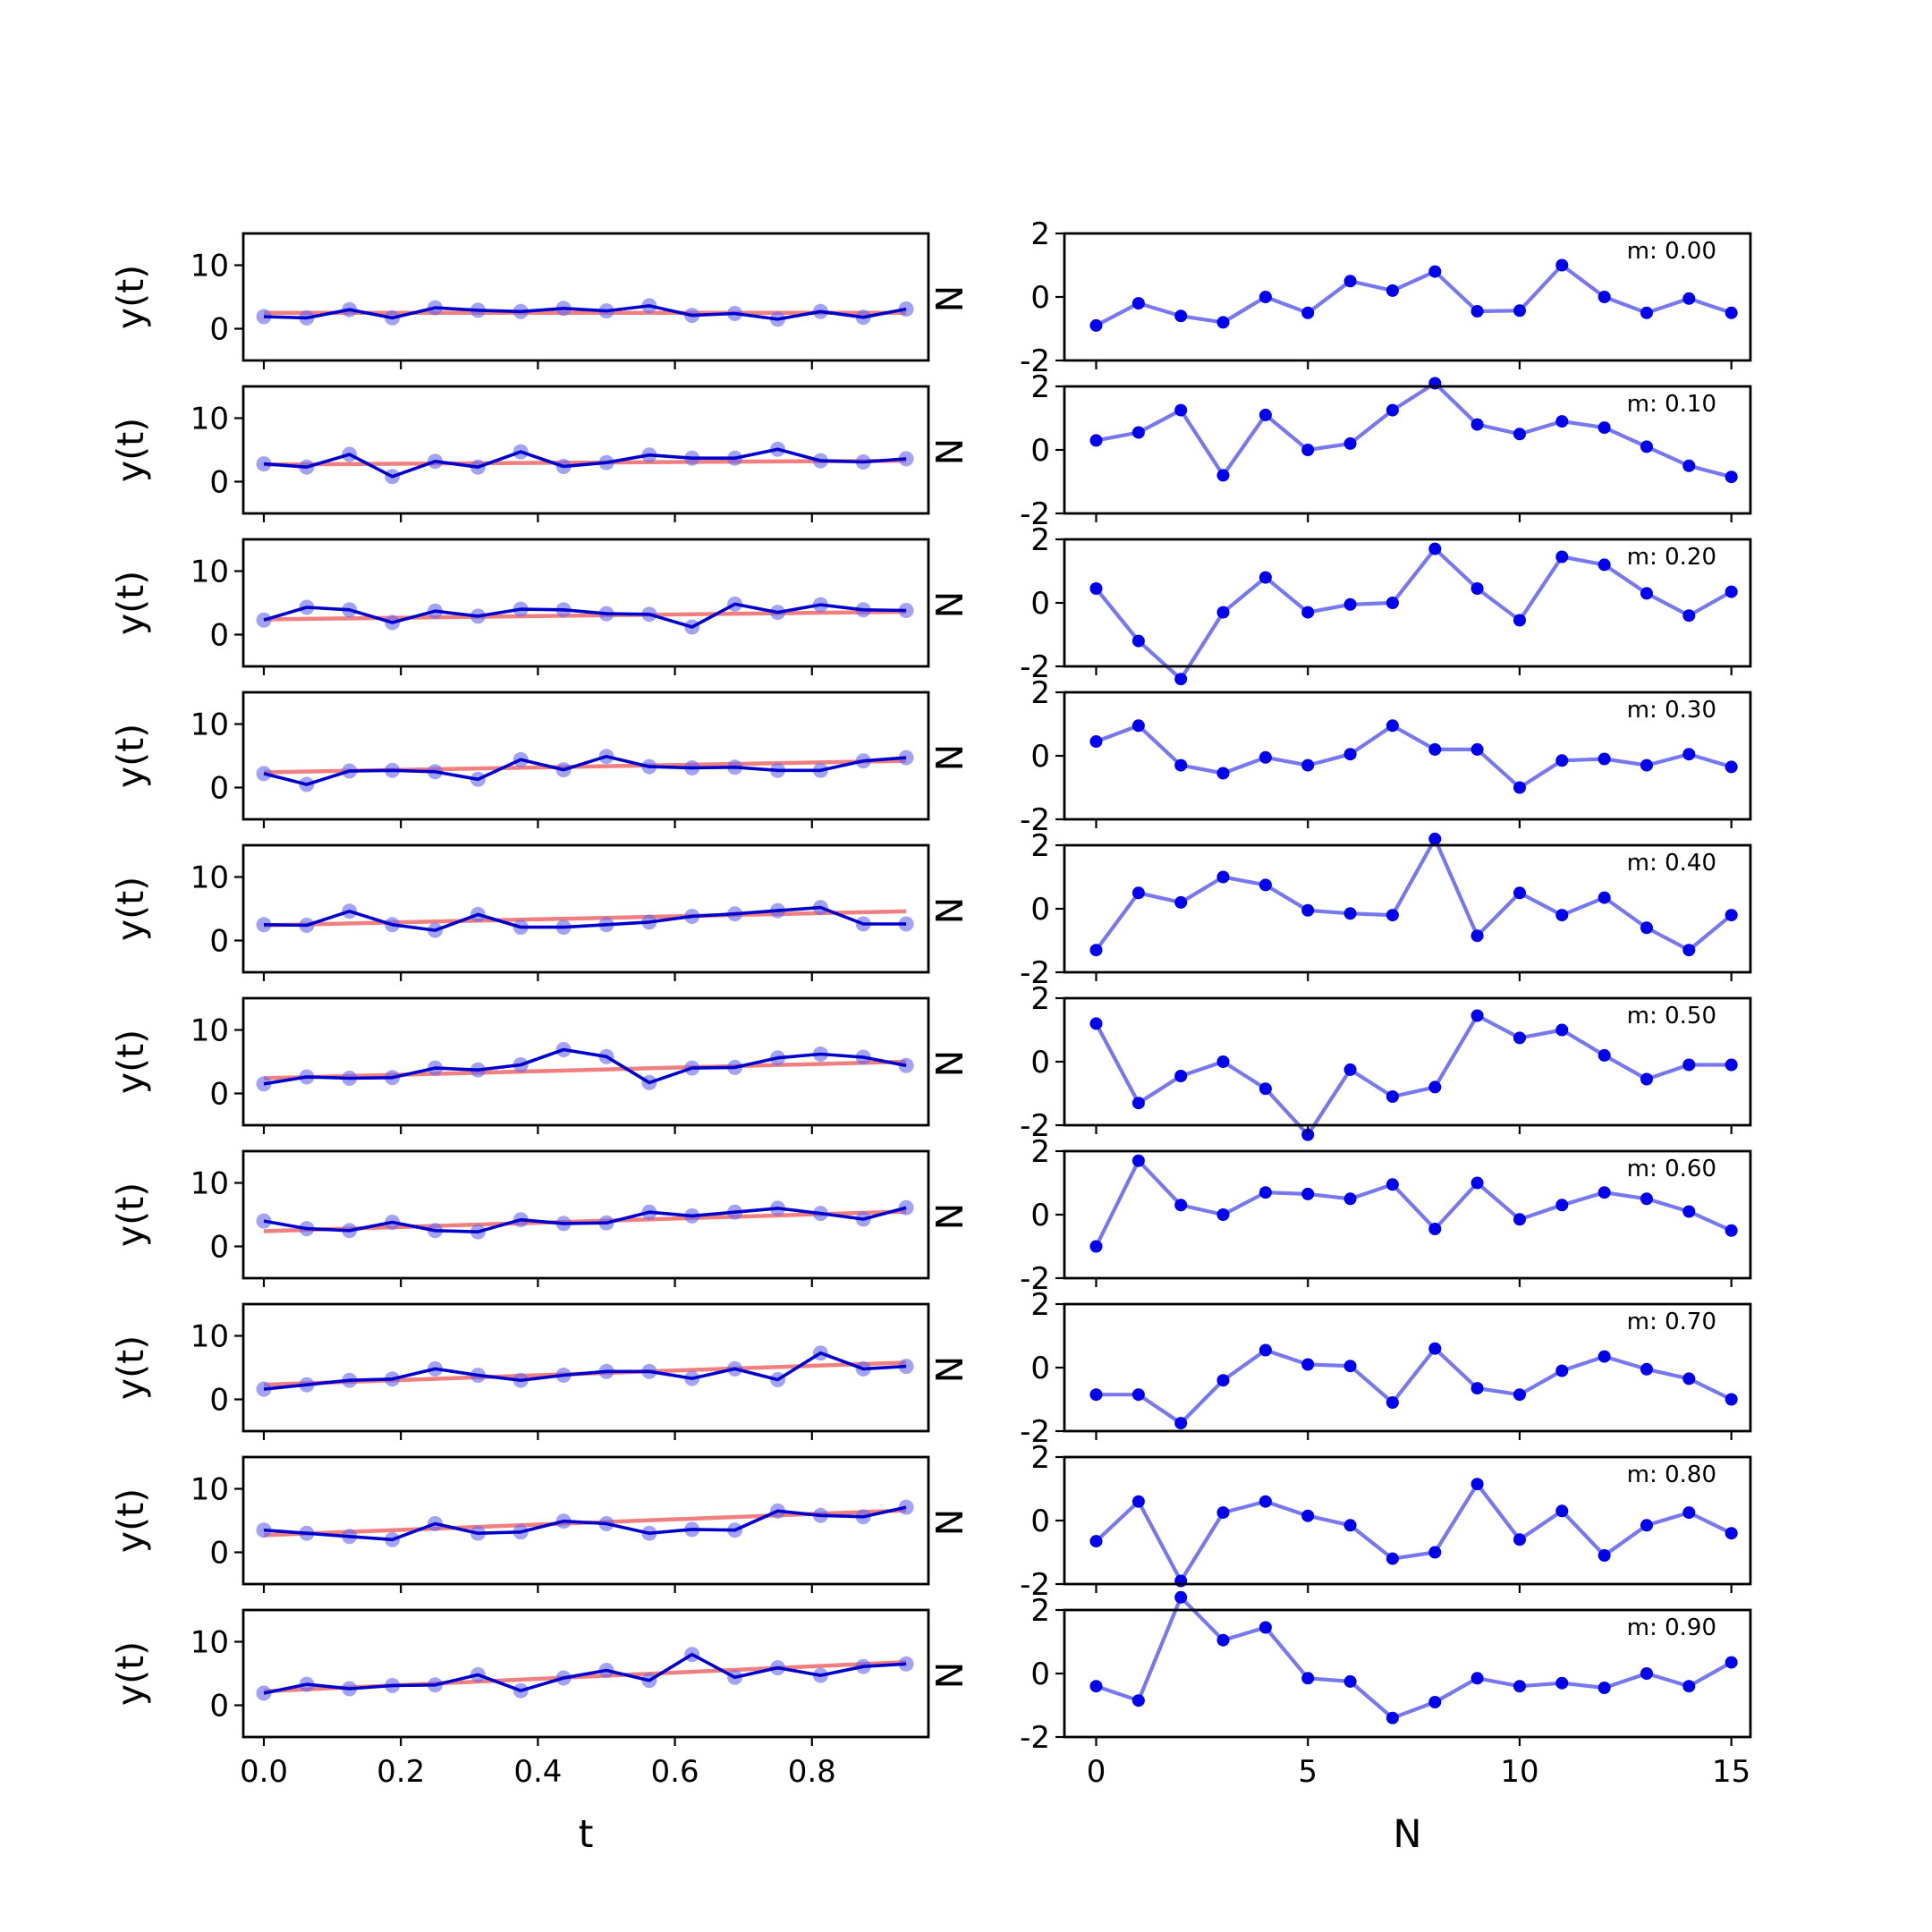 The width and height of the screenshot is (1932, 1932). I want to click on right-ylabel-8: N, so click(949, 1523).